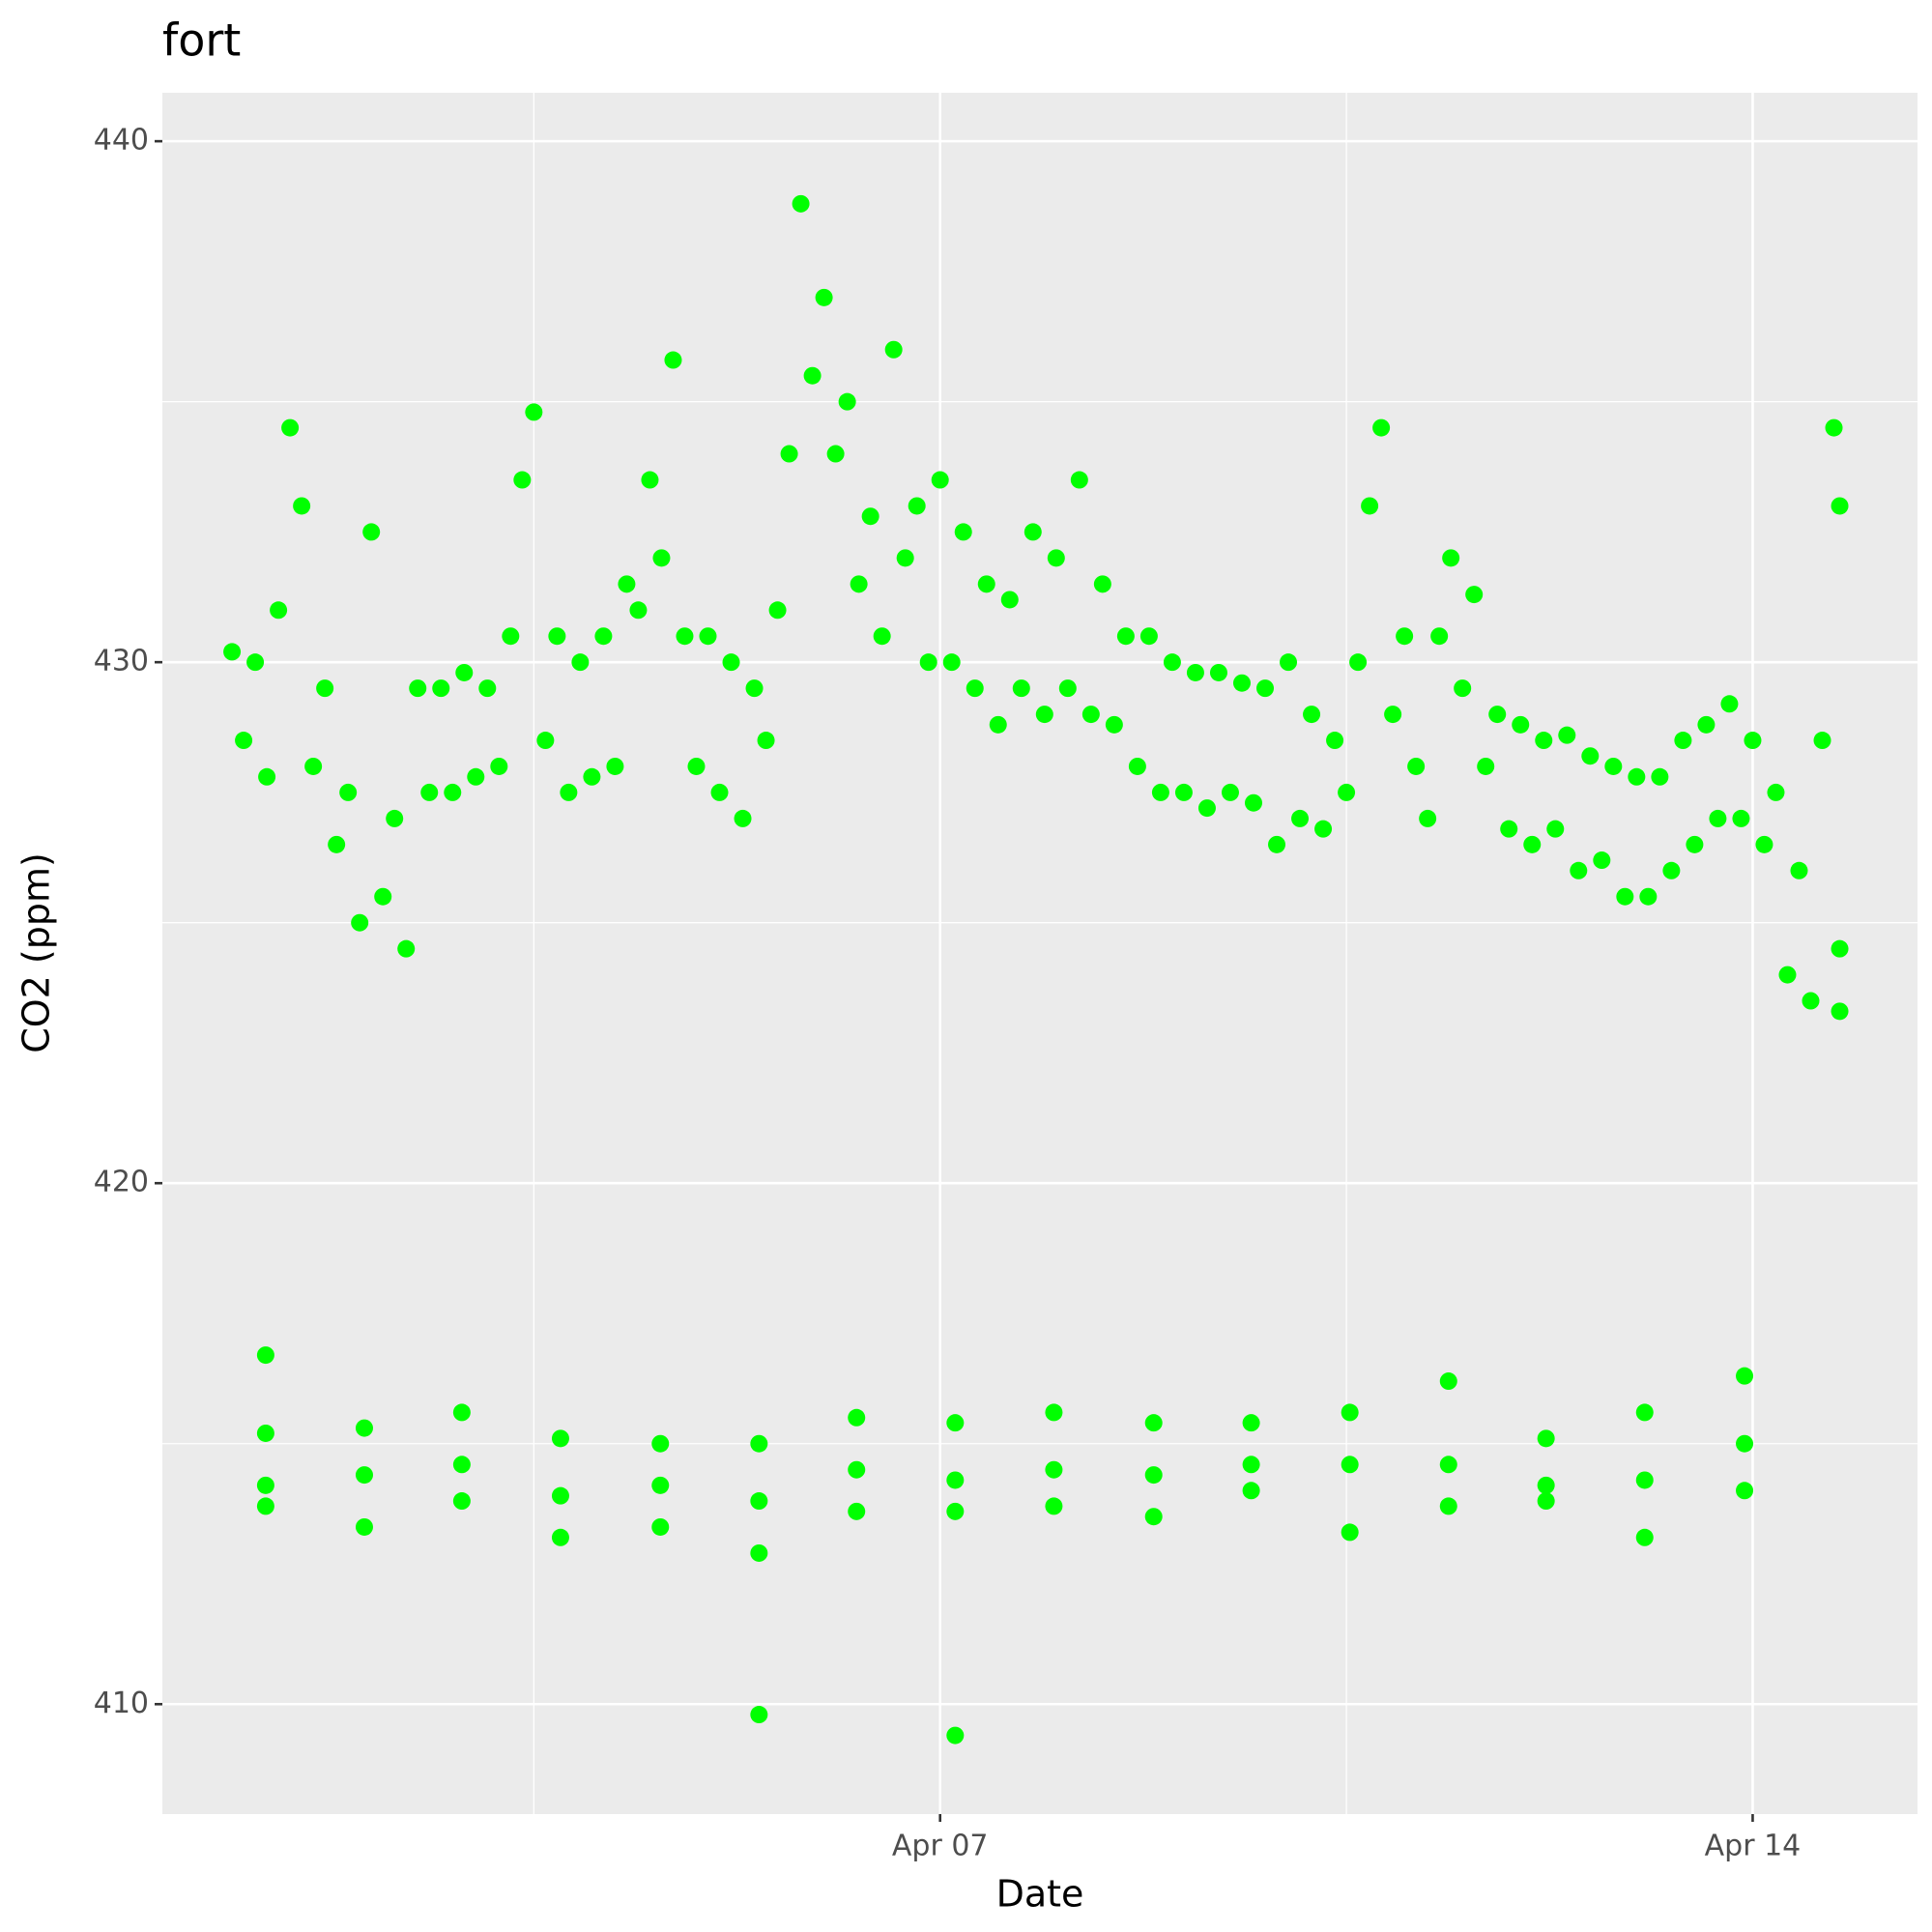 The height and width of the screenshot is (1932, 1932). Describe the element at coordinates (1040, 1894) in the screenshot. I see `x-axis-title: Date` at that location.